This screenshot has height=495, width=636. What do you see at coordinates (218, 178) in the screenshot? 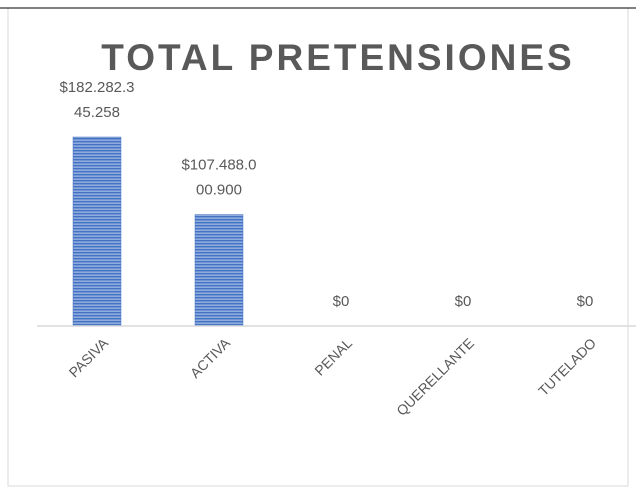
I see `value-label: $107.488.0 00.900` at bounding box center [218, 178].